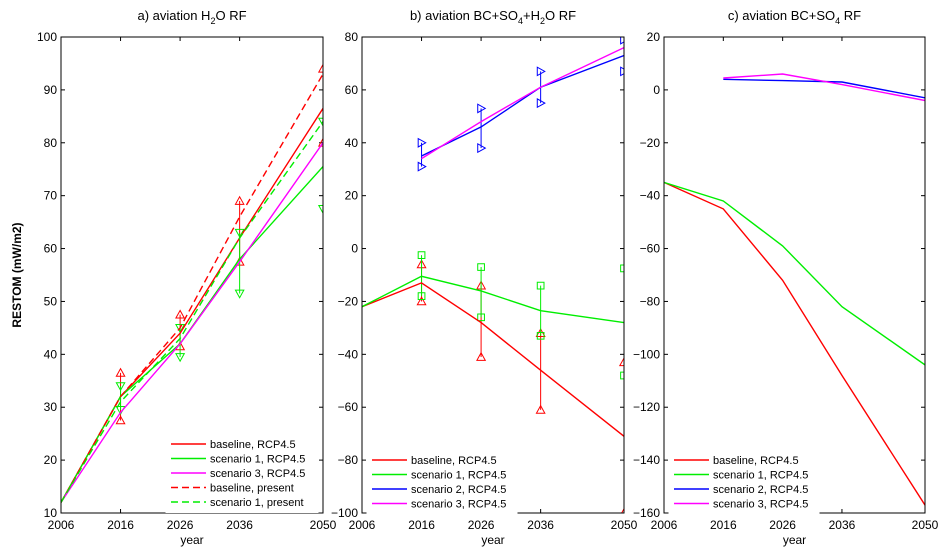  Describe the element at coordinates (51, 513) in the screenshot. I see `y-tick-label: 10` at that location.